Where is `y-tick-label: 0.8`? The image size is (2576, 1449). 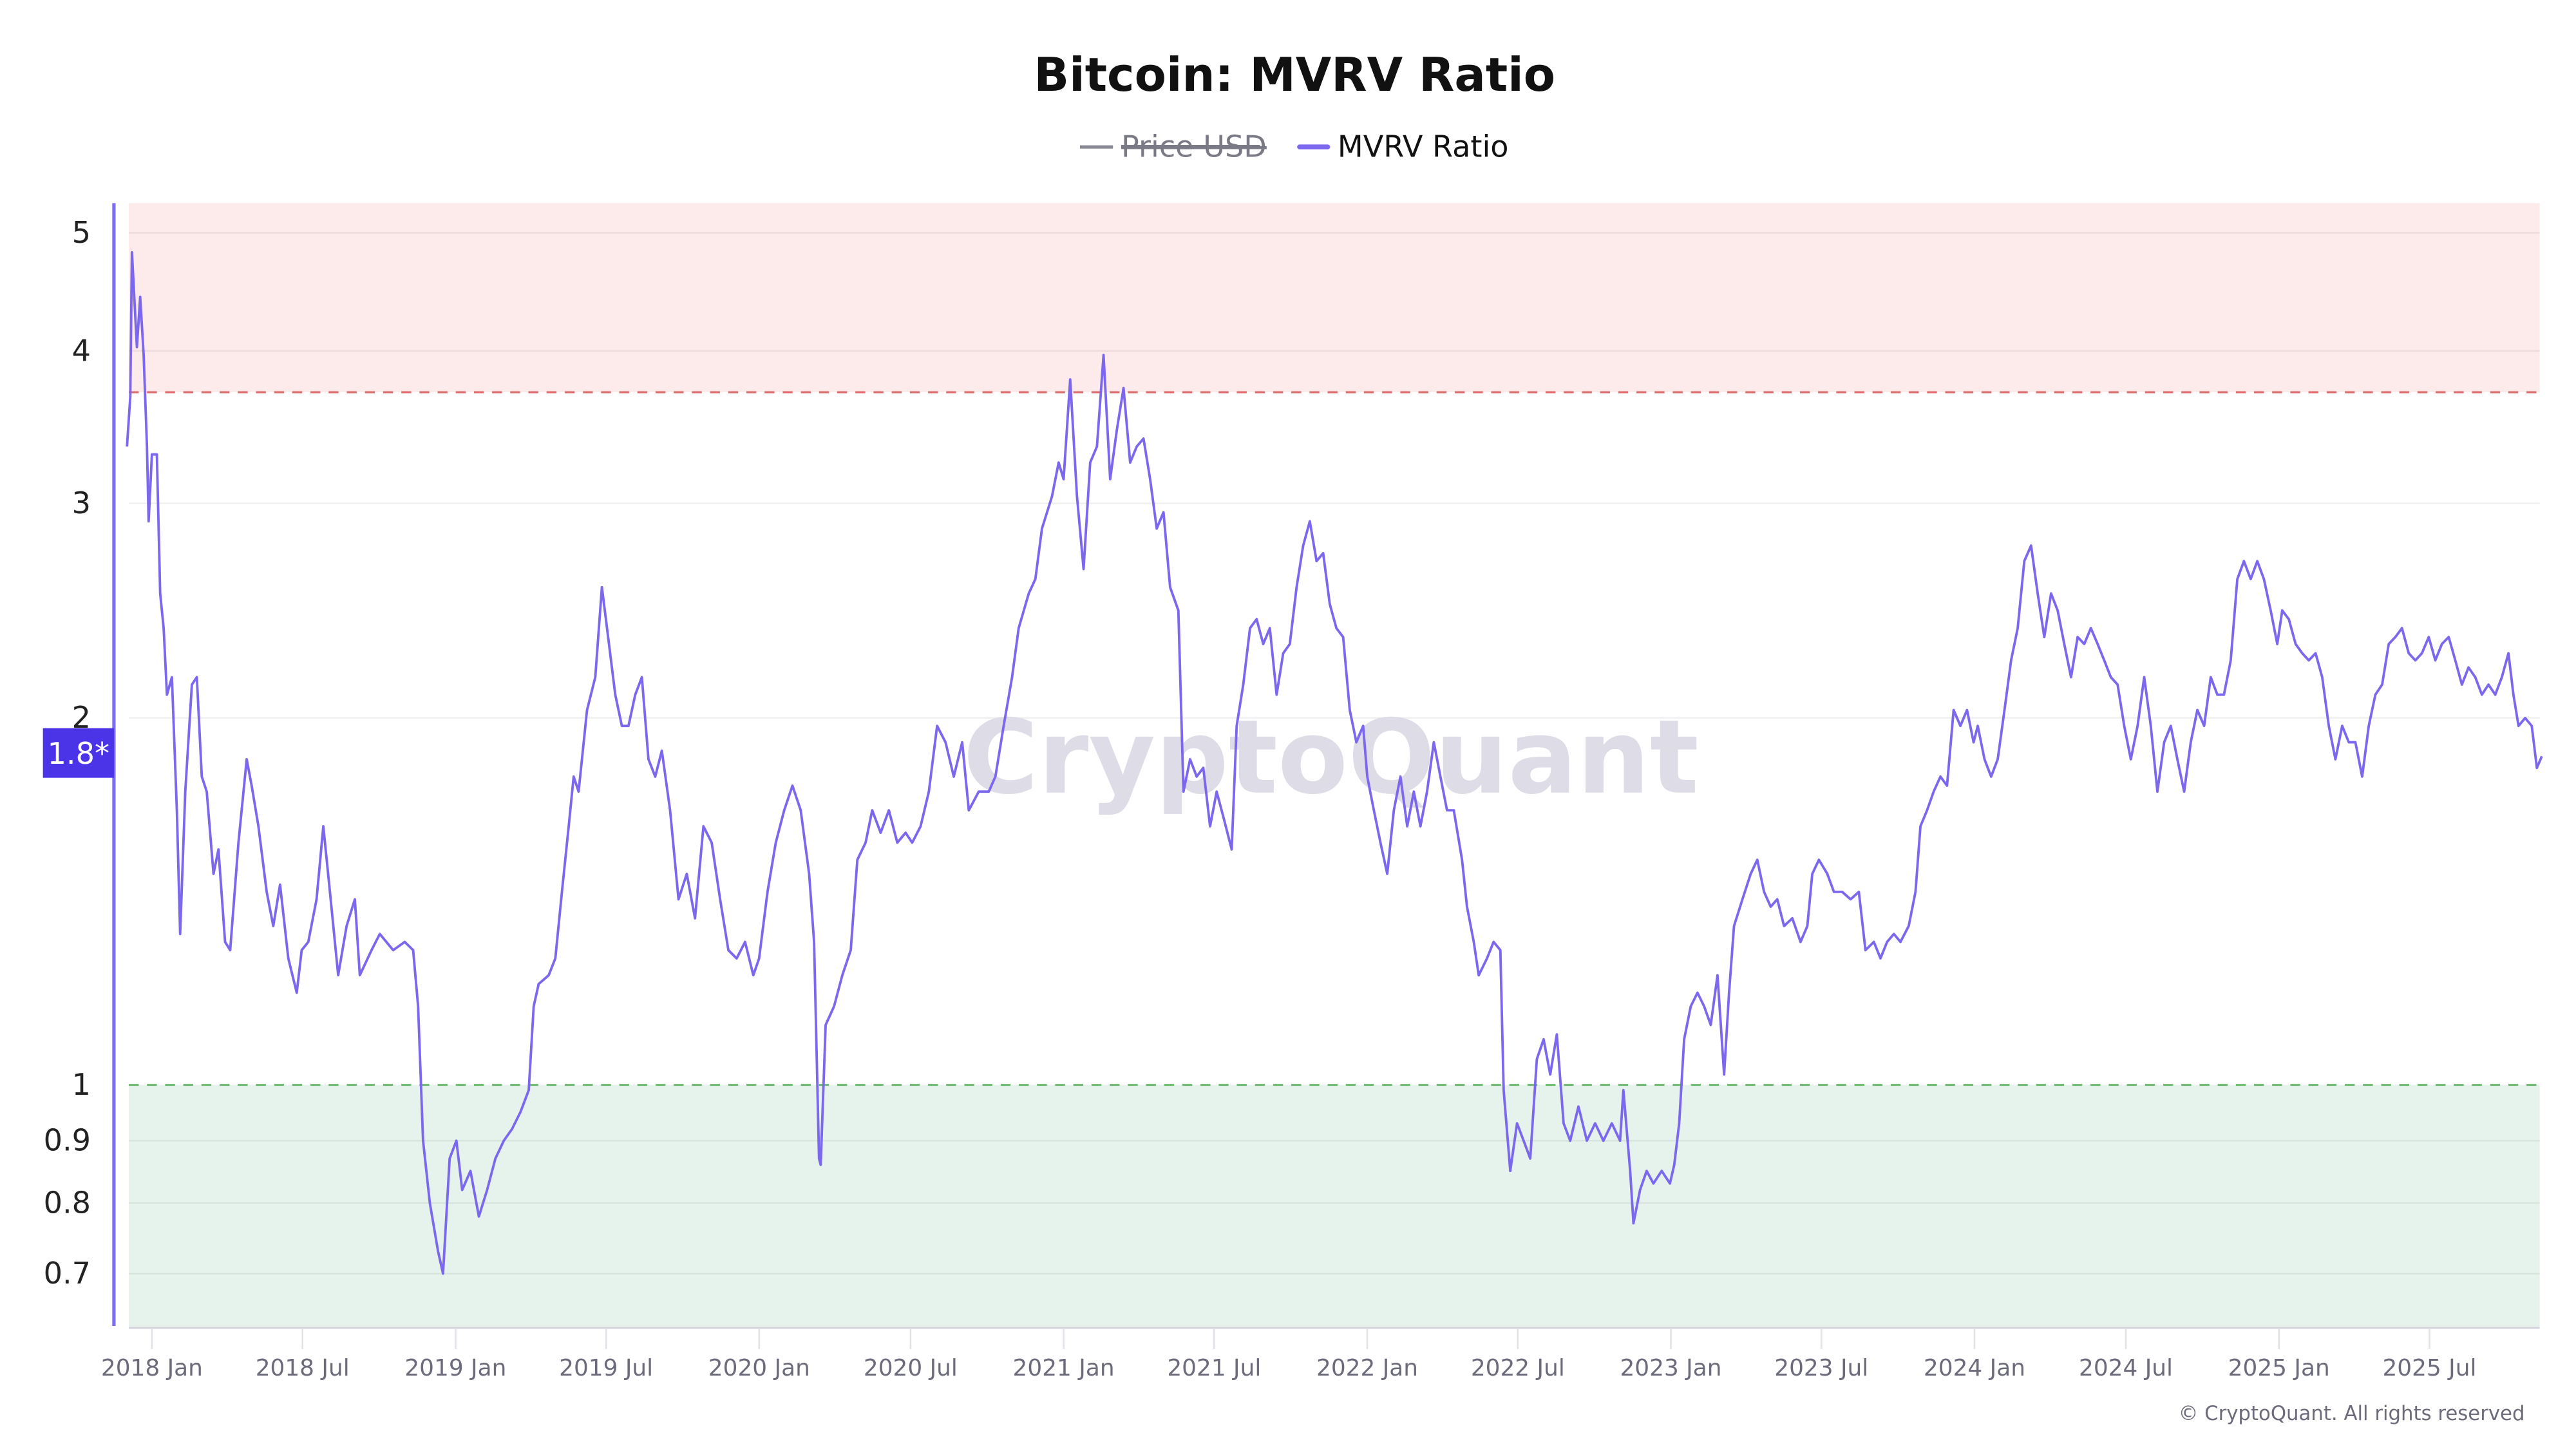
y-tick-label: 0.8 is located at coordinates (67, 1202).